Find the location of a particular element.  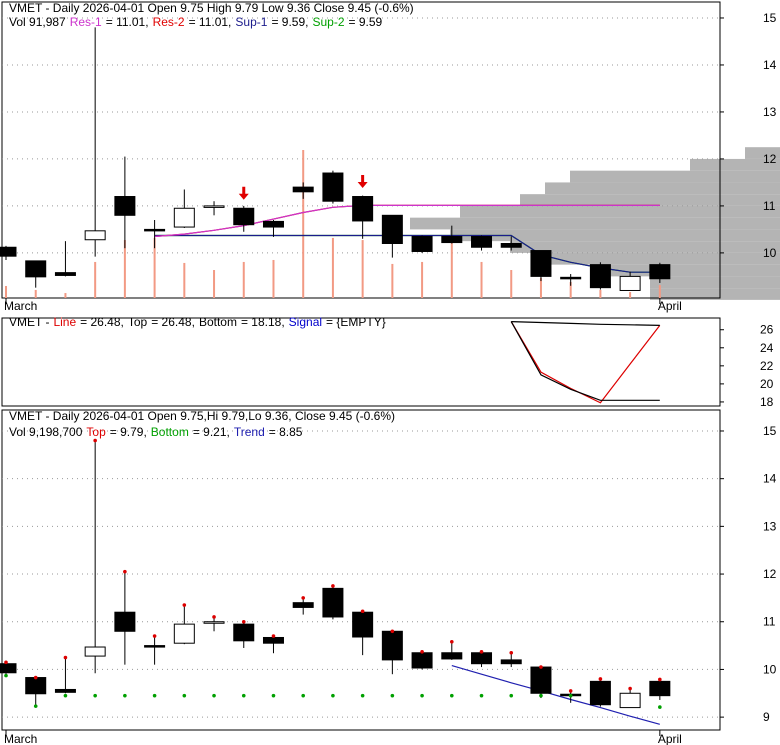

legend-value: = 9.59, is located at coordinates (289, 22).